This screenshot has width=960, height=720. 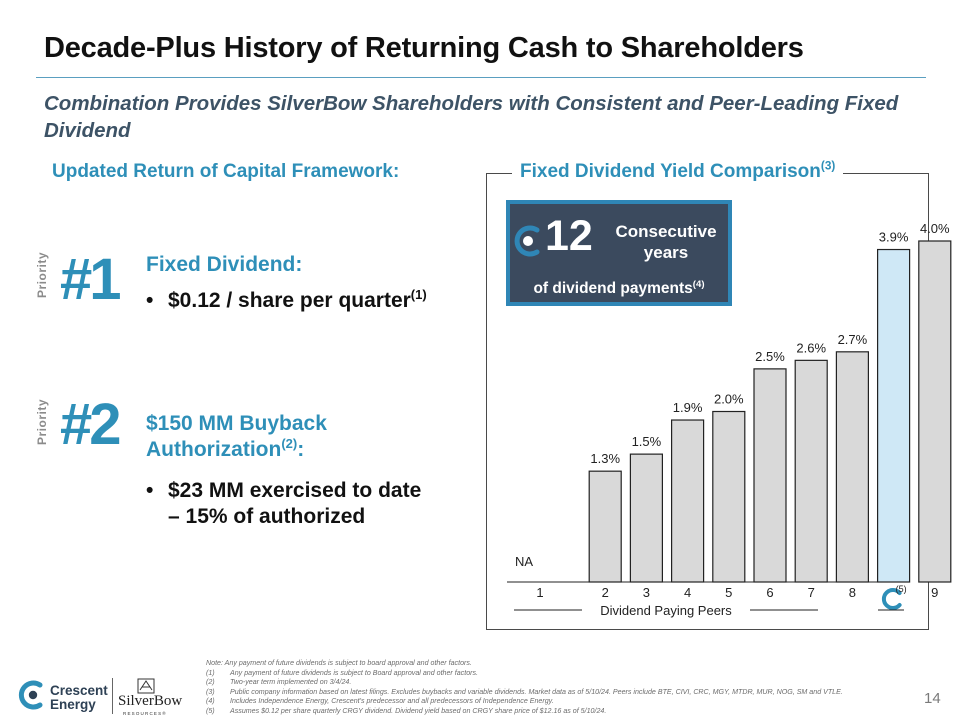 I want to click on streak-number: 12, so click(x=569, y=236).